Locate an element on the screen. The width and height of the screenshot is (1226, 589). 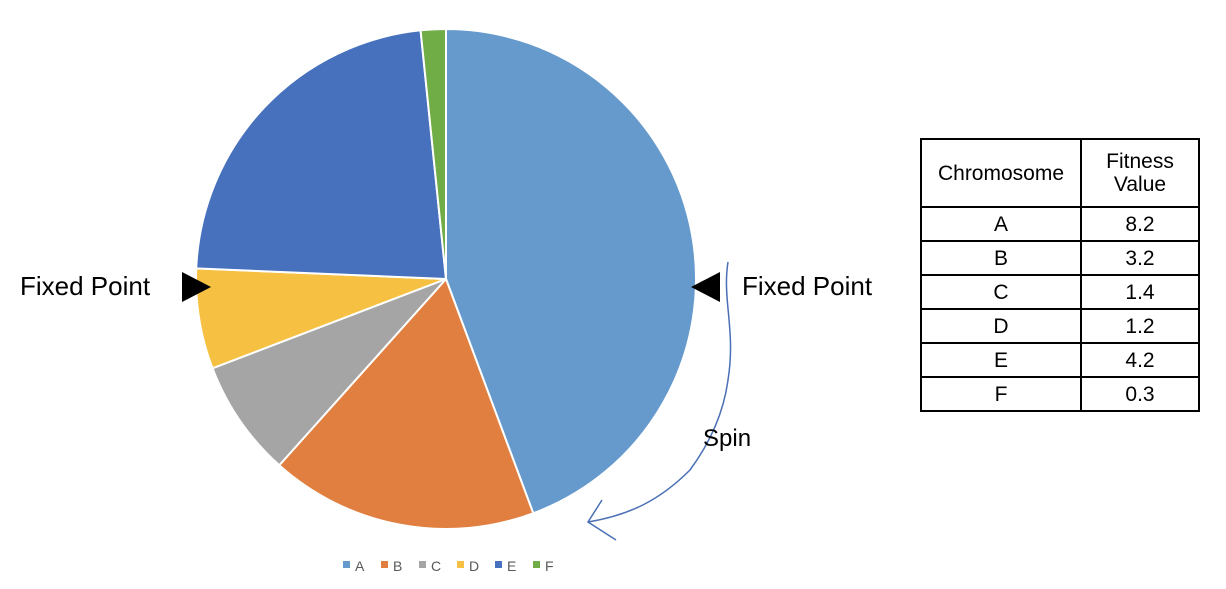
legend-swatch-c is located at coordinates (422, 564).